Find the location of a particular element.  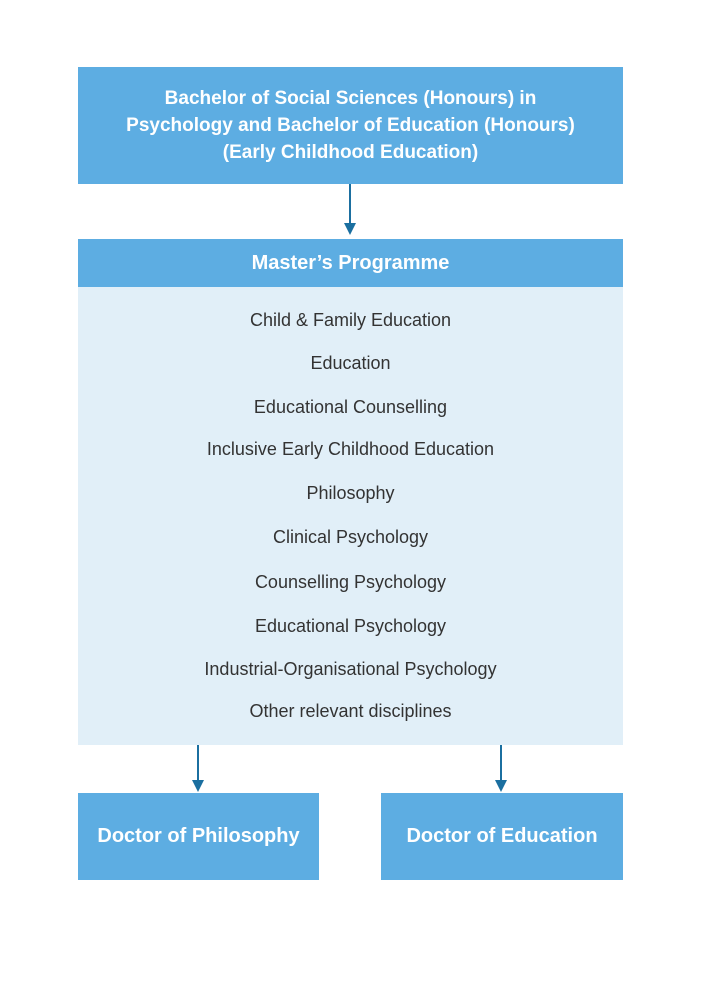

arrowhead-phd is located at coordinates (198, 786).